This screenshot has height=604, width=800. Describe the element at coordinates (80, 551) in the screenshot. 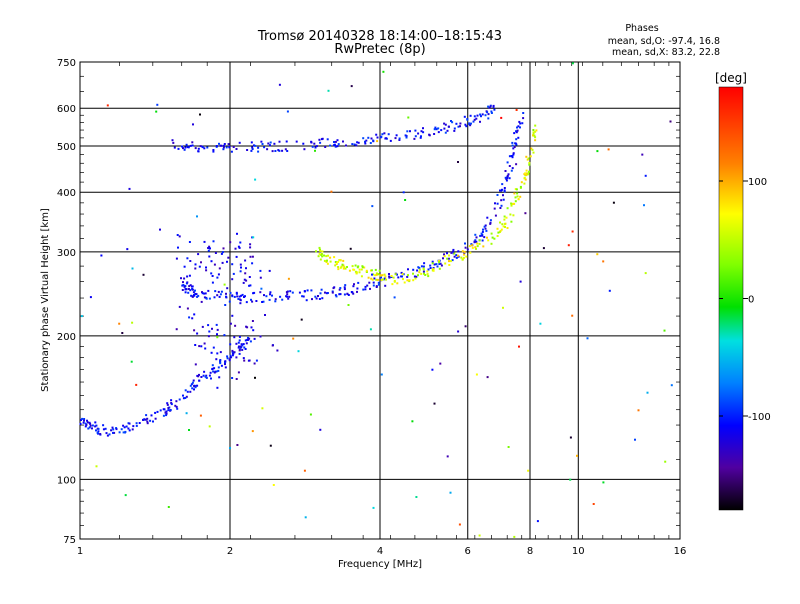

I see `x-tick-label: 1` at that location.